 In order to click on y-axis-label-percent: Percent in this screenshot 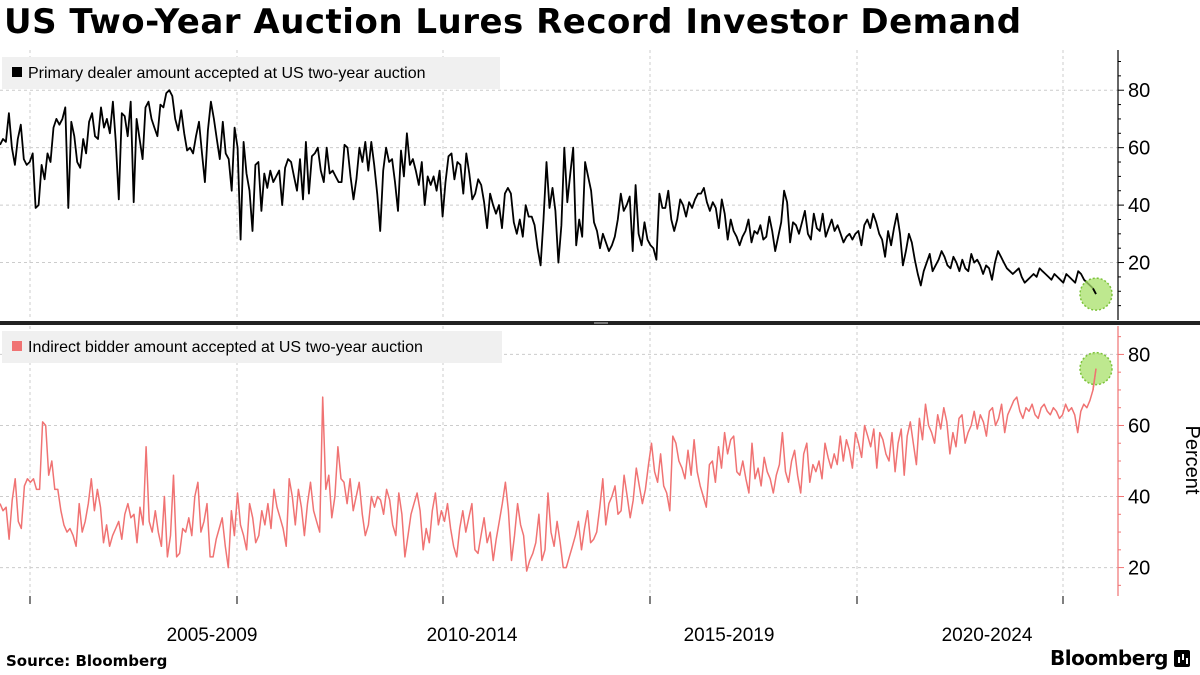, I will do `click(1190, 460)`.